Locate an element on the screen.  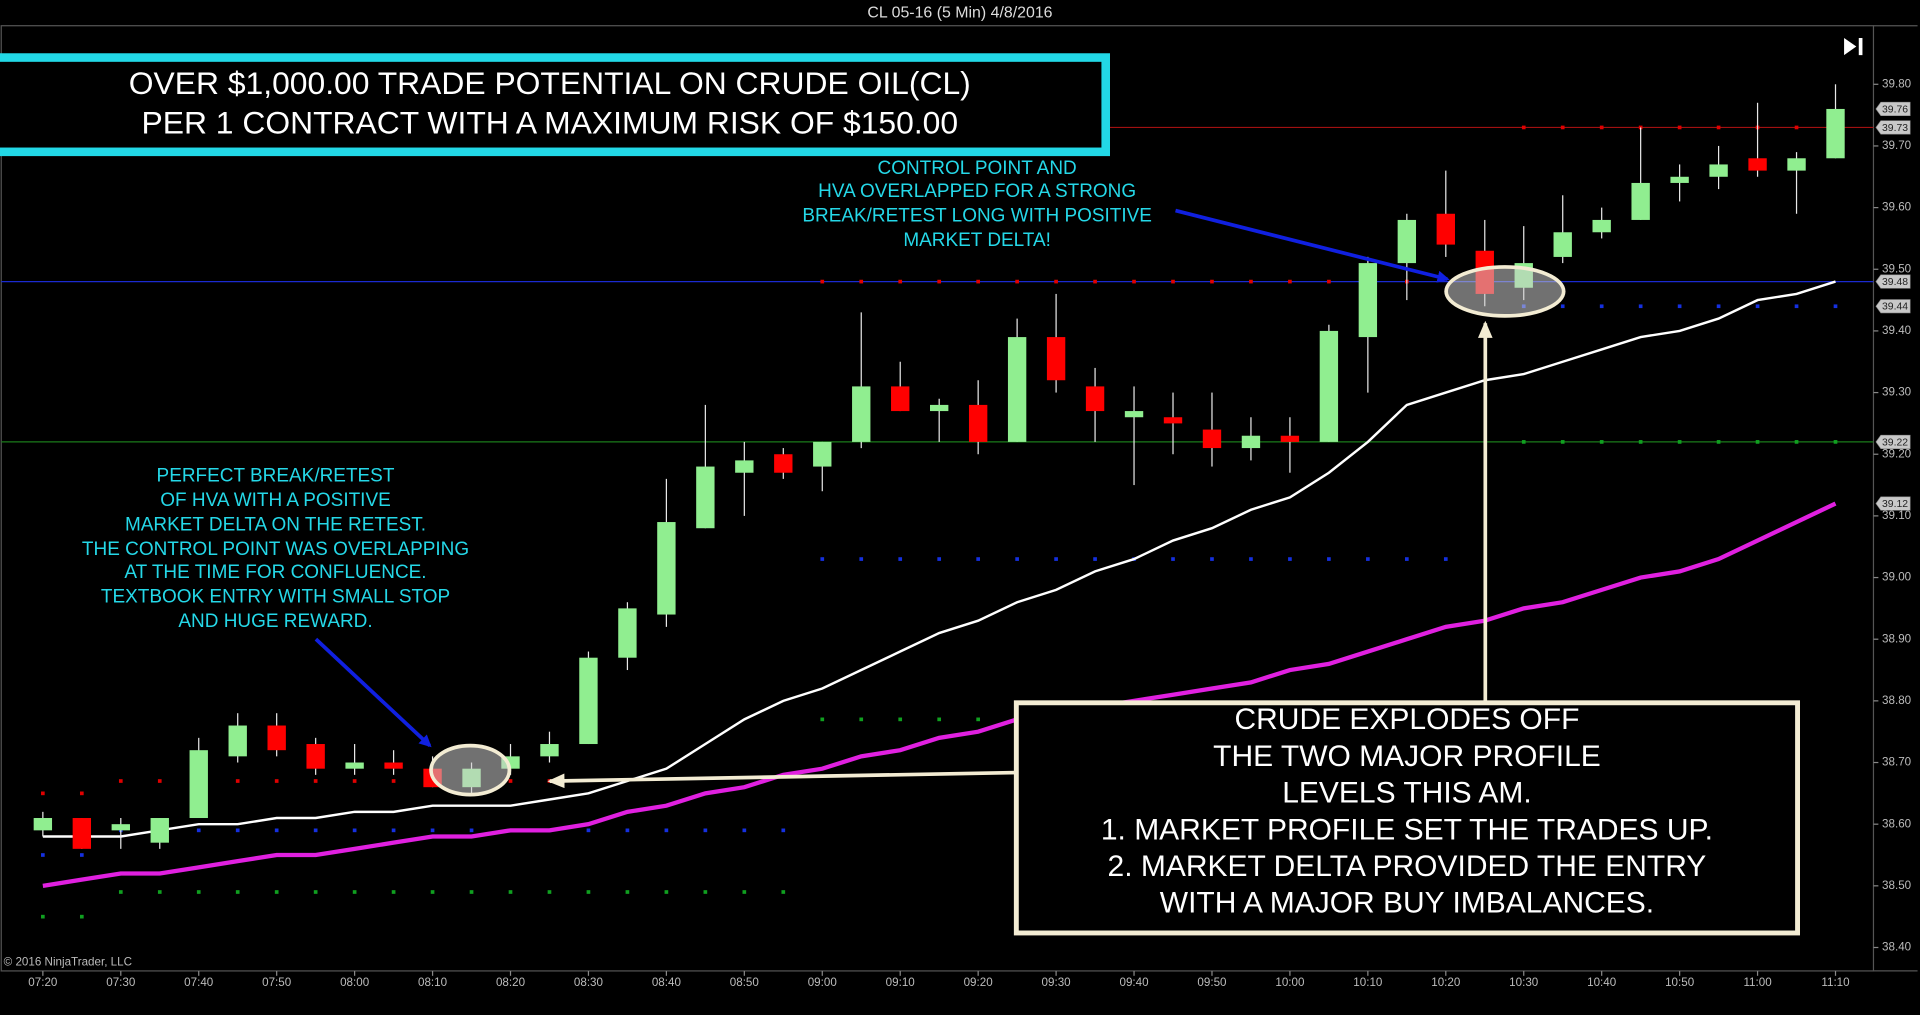
x-tick-label: 07:50 is located at coordinates (277, 982).